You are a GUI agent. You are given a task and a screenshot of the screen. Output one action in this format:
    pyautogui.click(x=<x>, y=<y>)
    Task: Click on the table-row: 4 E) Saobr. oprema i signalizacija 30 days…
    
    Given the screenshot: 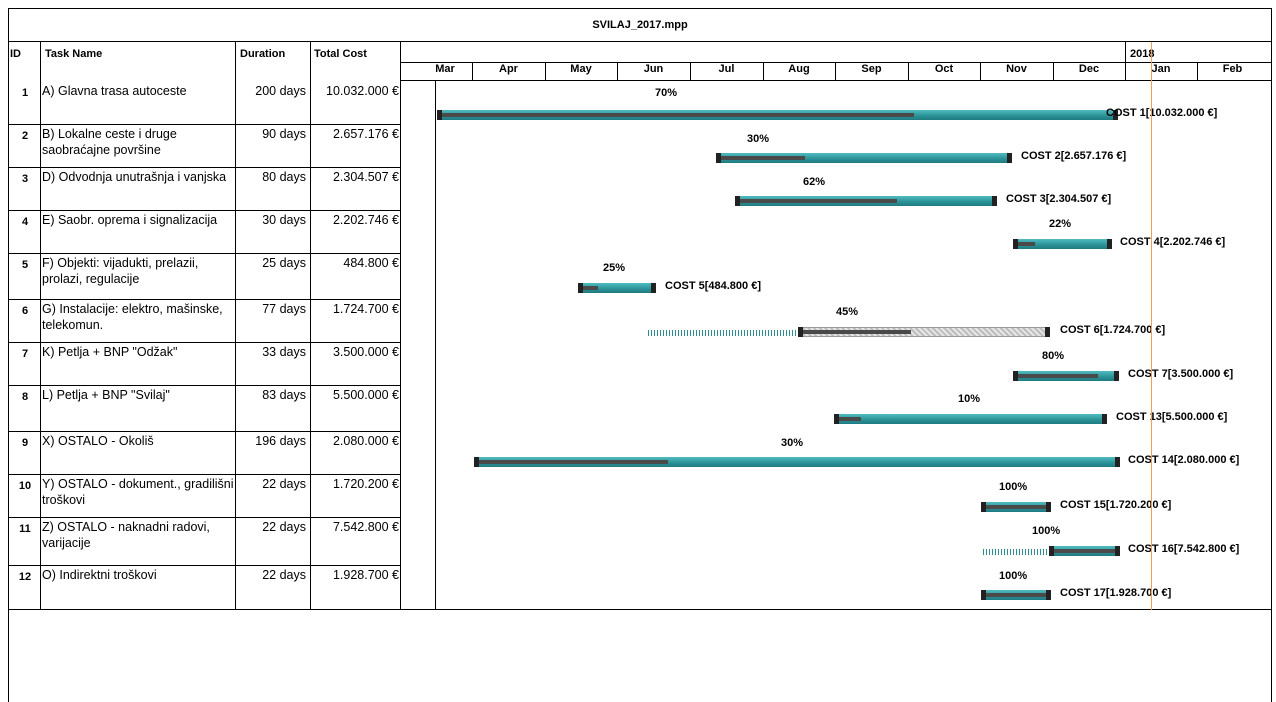 What is the action you would take?
    pyautogui.click(x=204, y=231)
    